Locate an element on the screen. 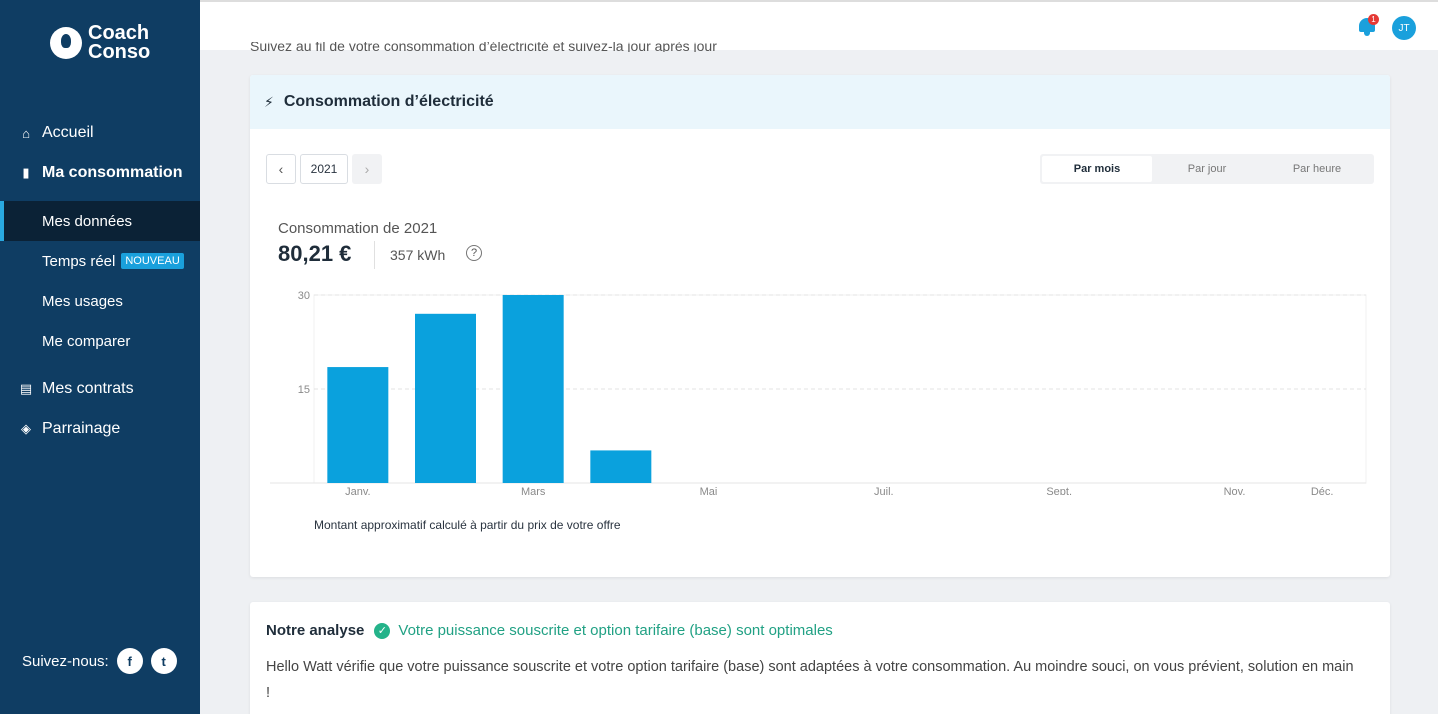 Image resolution: width=1438 pixels, height=714 pixels. tab-par-heure: Par heure is located at coordinates (1317, 169).